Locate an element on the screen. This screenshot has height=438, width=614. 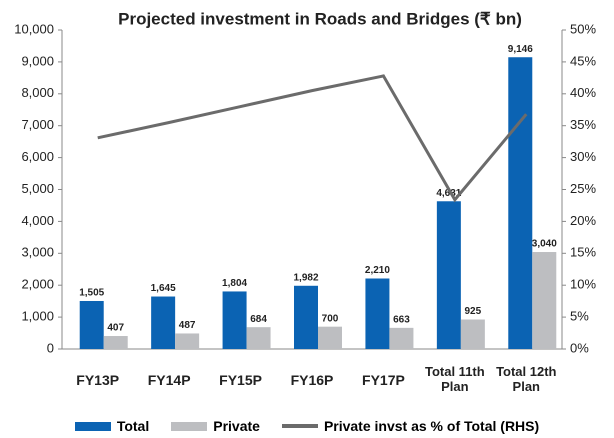
x-tick-label: FY15P is located at coordinates (240, 380).